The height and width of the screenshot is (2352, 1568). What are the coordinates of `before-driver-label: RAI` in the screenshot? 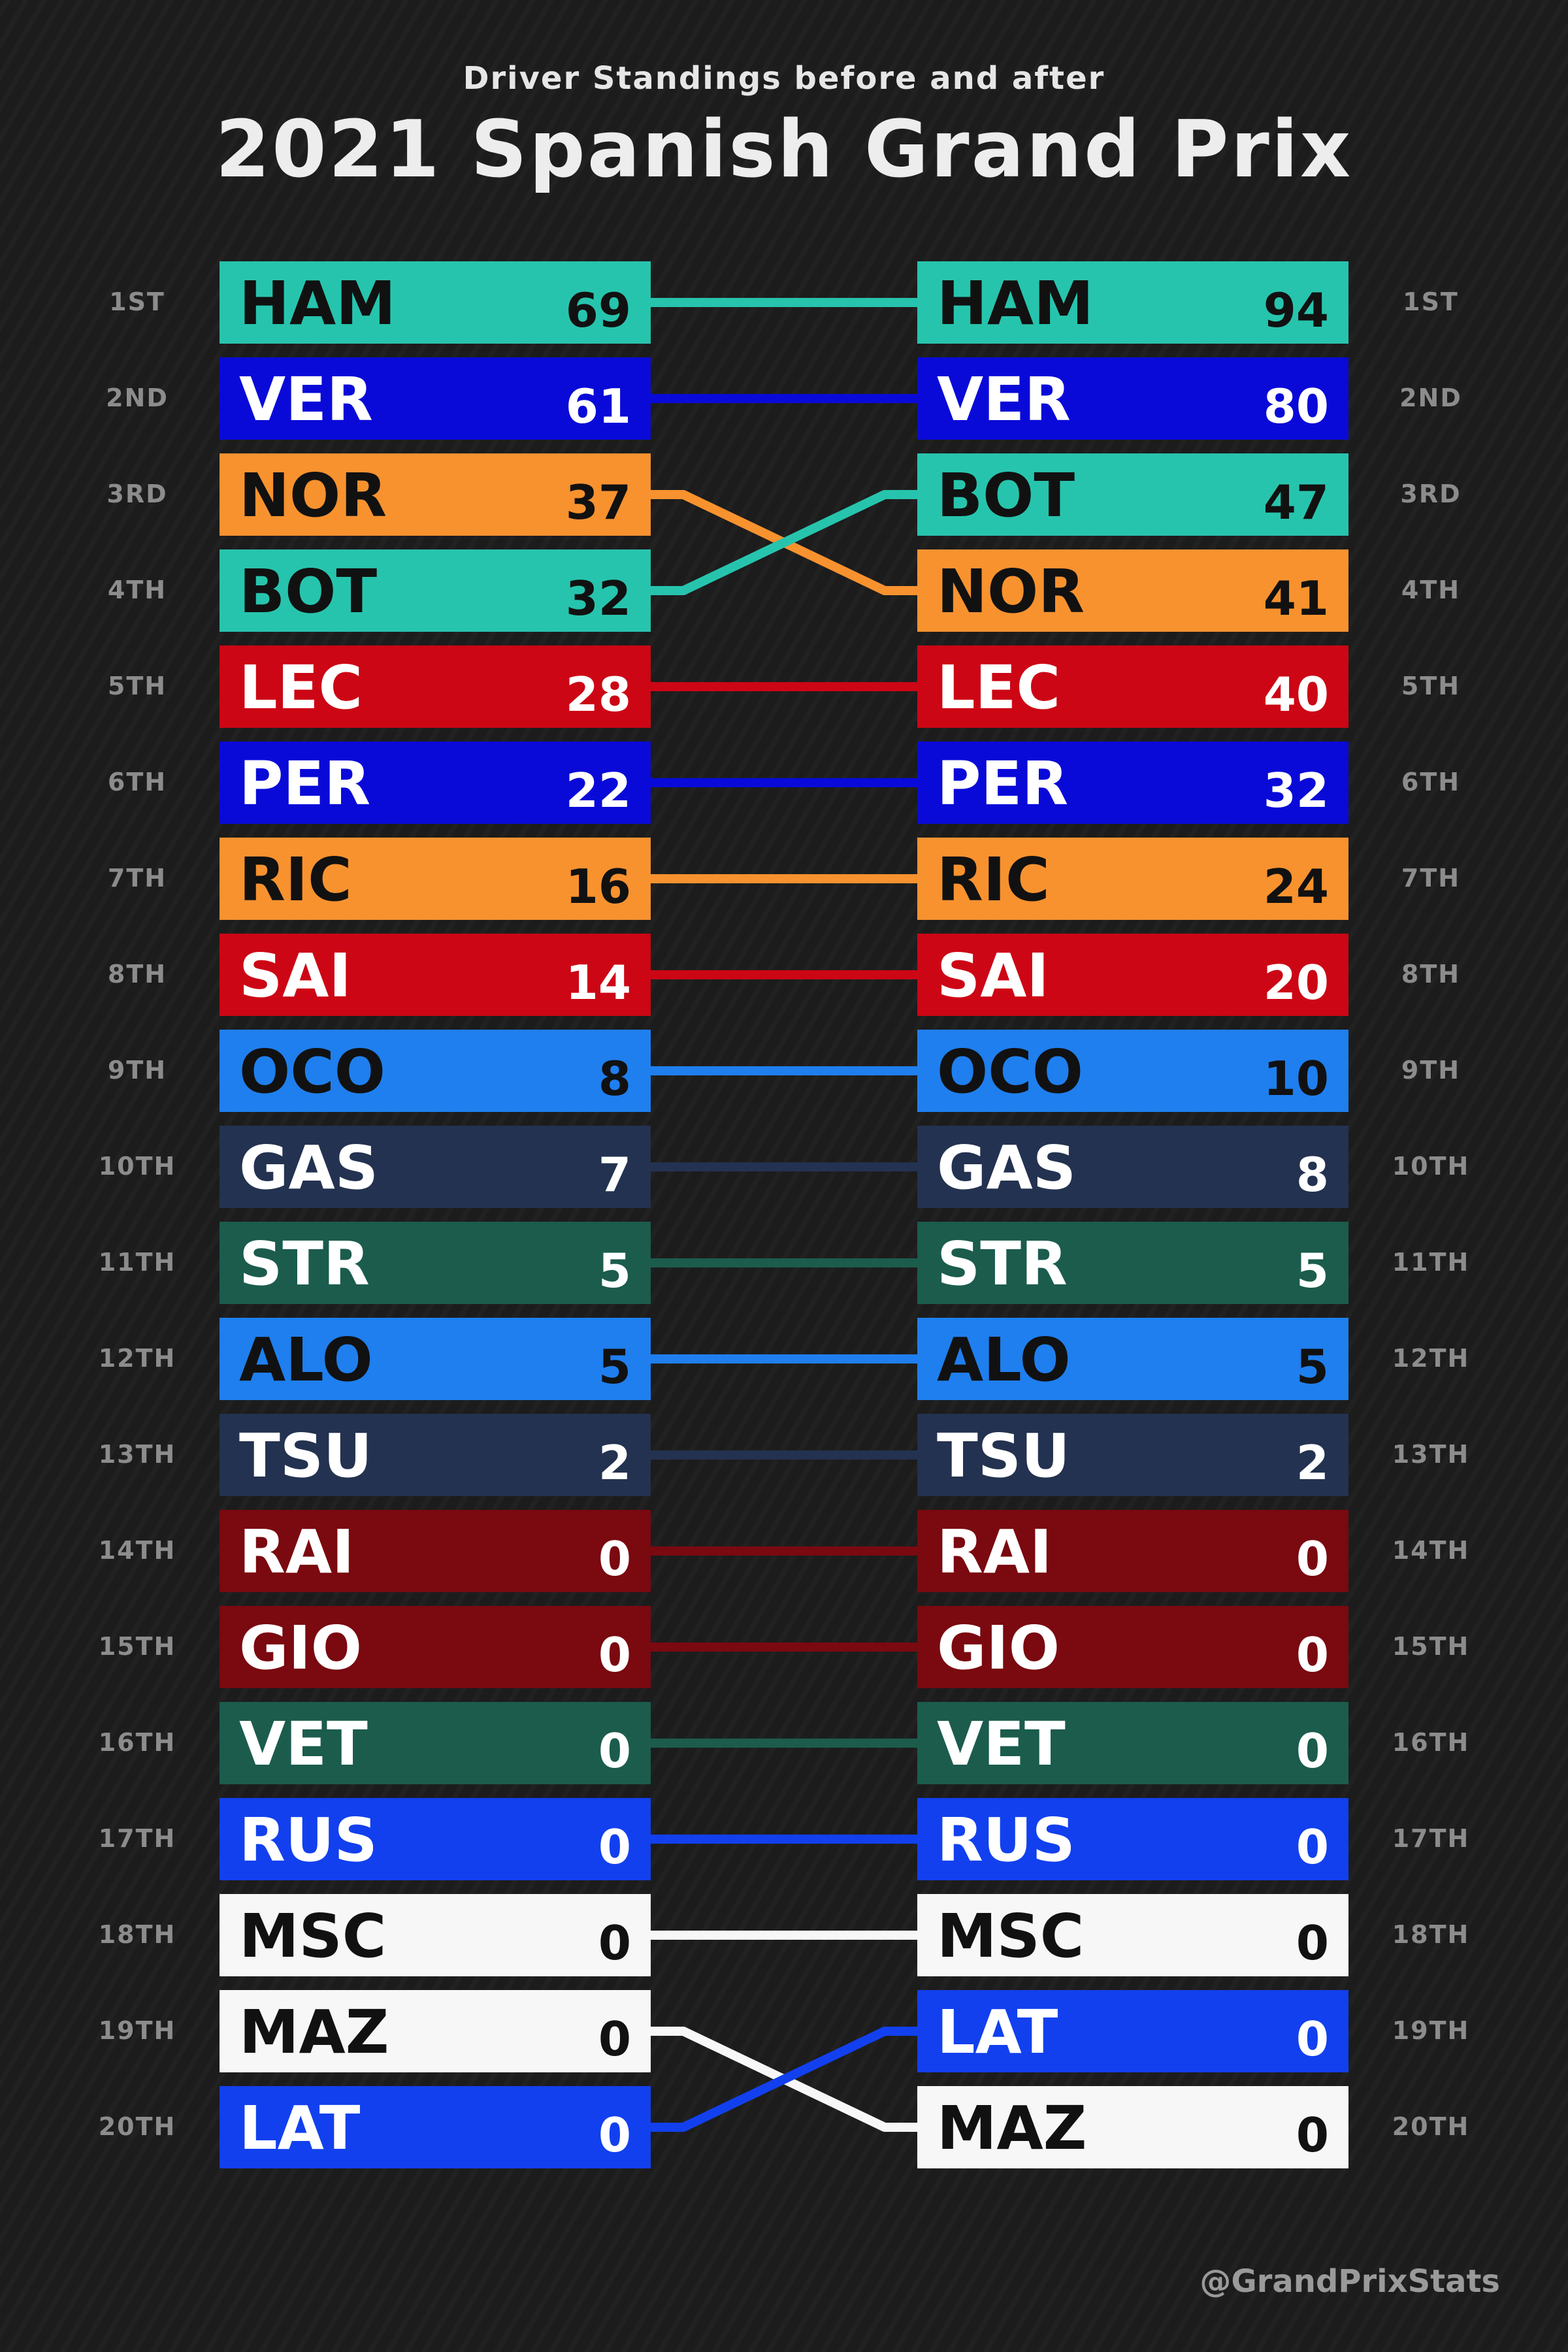 It's located at (296, 1552).